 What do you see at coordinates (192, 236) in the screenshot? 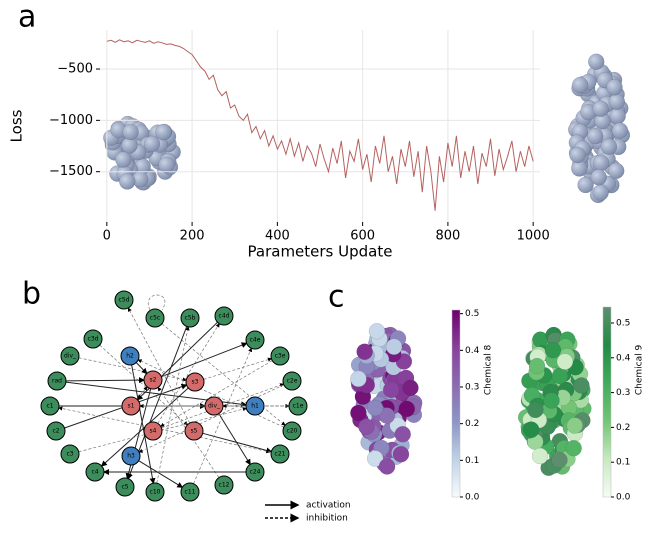
I see `x-tick-label: 200` at bounding box center [192, 236].